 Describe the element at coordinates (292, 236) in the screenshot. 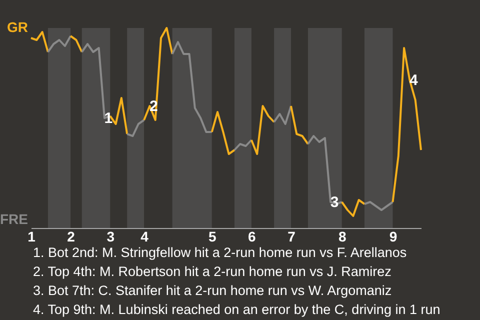

I see `x-tick-label: 7` at that location.